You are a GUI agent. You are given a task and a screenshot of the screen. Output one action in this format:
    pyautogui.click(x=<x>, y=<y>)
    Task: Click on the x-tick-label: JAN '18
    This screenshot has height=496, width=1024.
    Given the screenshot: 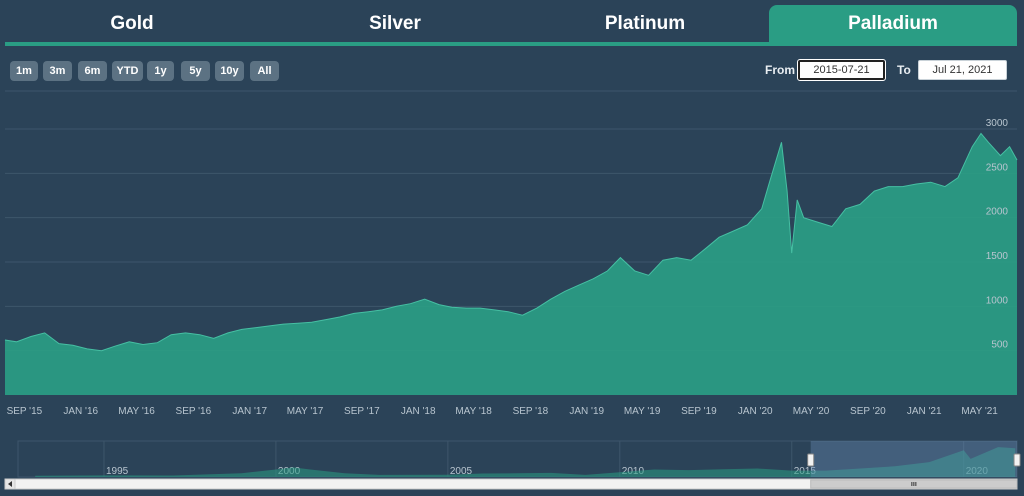 What is the action you would take?
    pyautogui.click(x=418, y=411)
    